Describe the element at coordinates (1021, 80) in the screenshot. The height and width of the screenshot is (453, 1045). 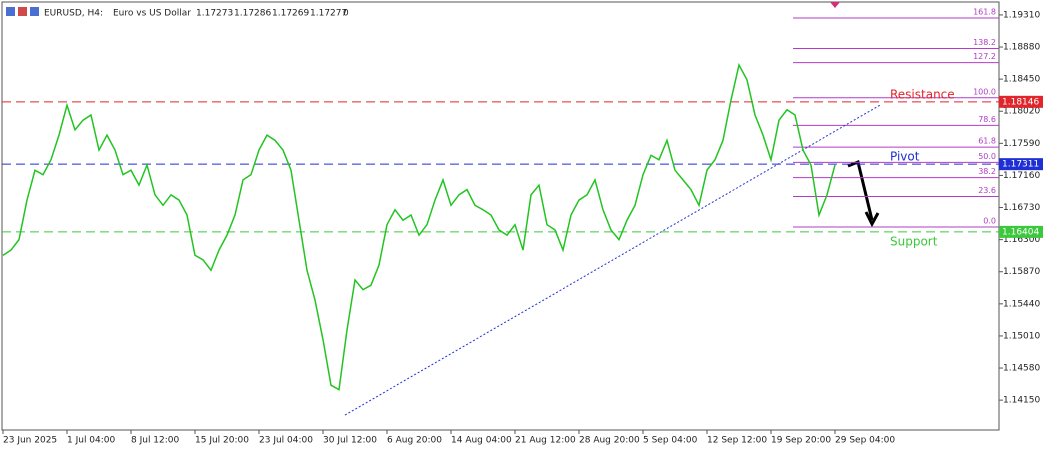
I see `y-tick-label: 1.18450` at that location.